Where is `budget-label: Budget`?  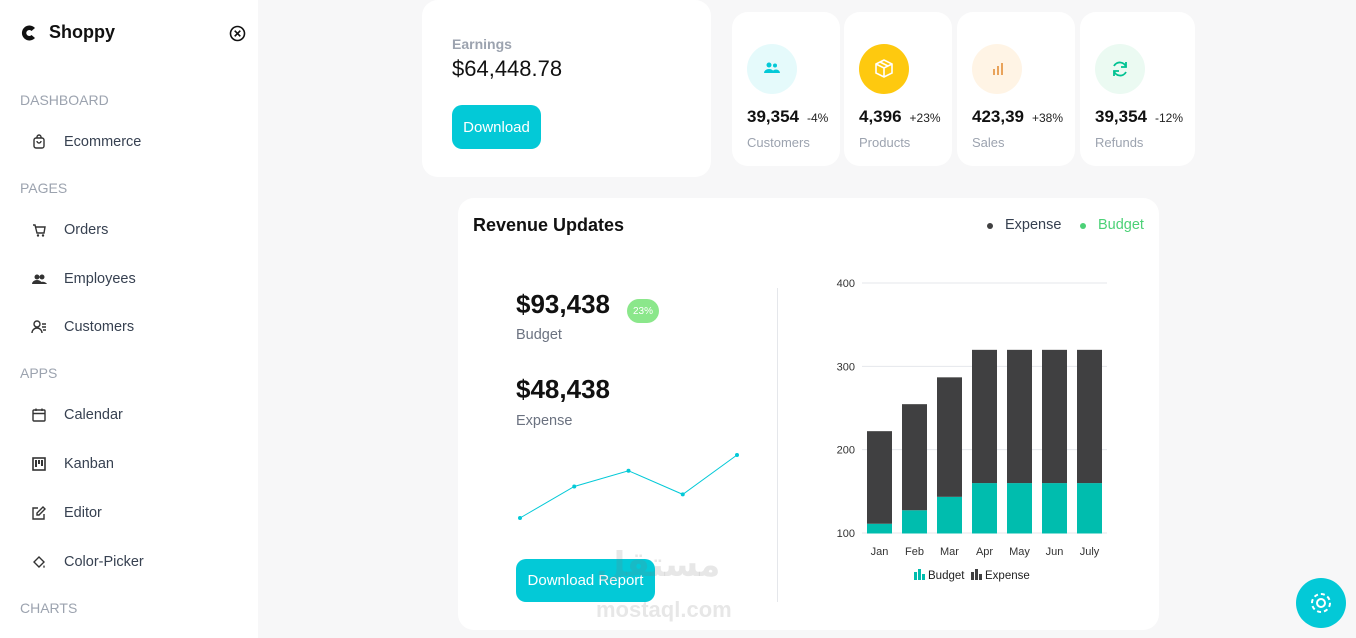 budget-label: Budget is located at coordinates (539, 335).